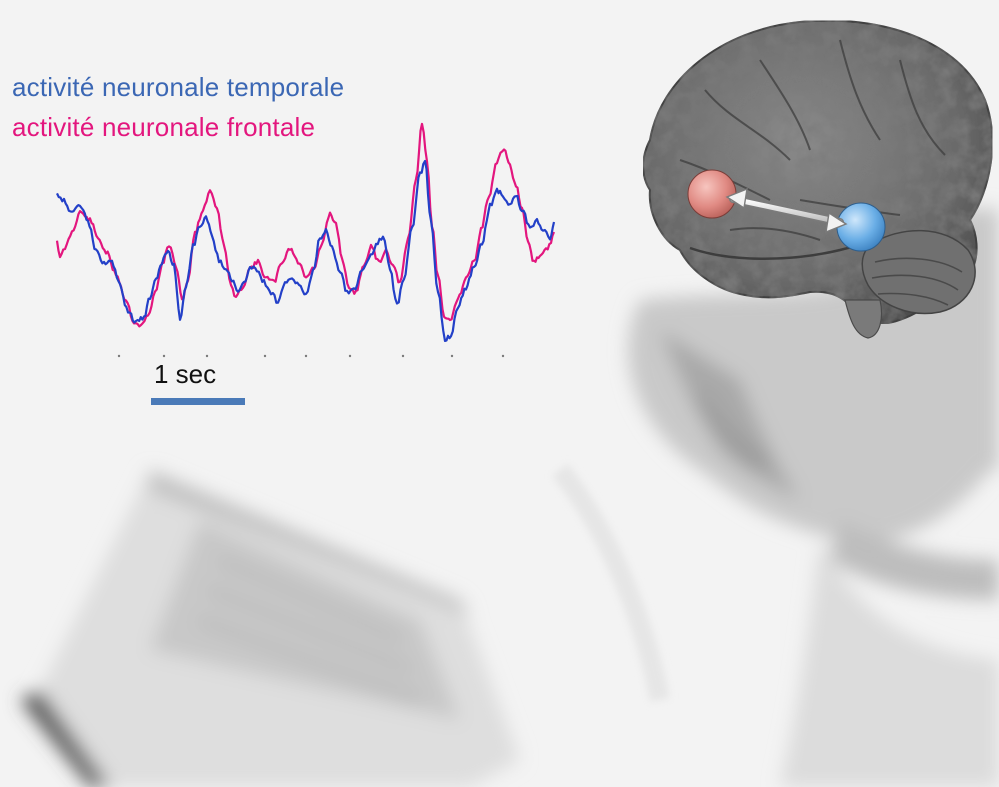 This screenshot has height=787, width=999. I want to click on temporal-activity-trace, so click(306, 250).